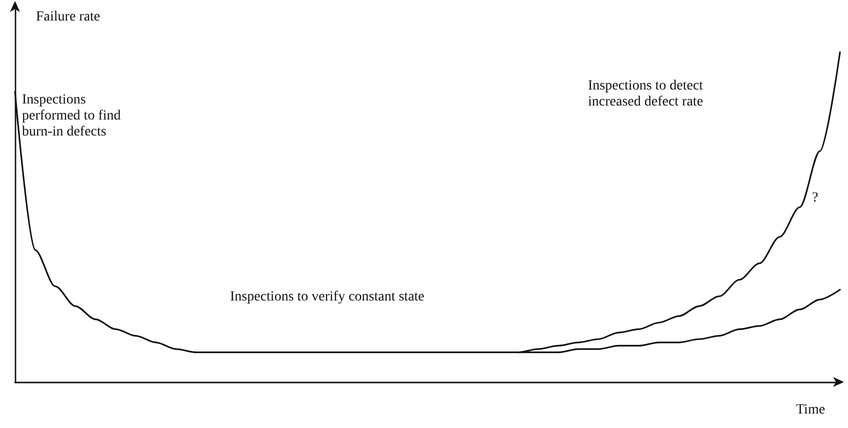  What do you see at coordinates (811, 410) in the screenshot?
I see `x-axis-title: Time` at bounding box center [811, 410].